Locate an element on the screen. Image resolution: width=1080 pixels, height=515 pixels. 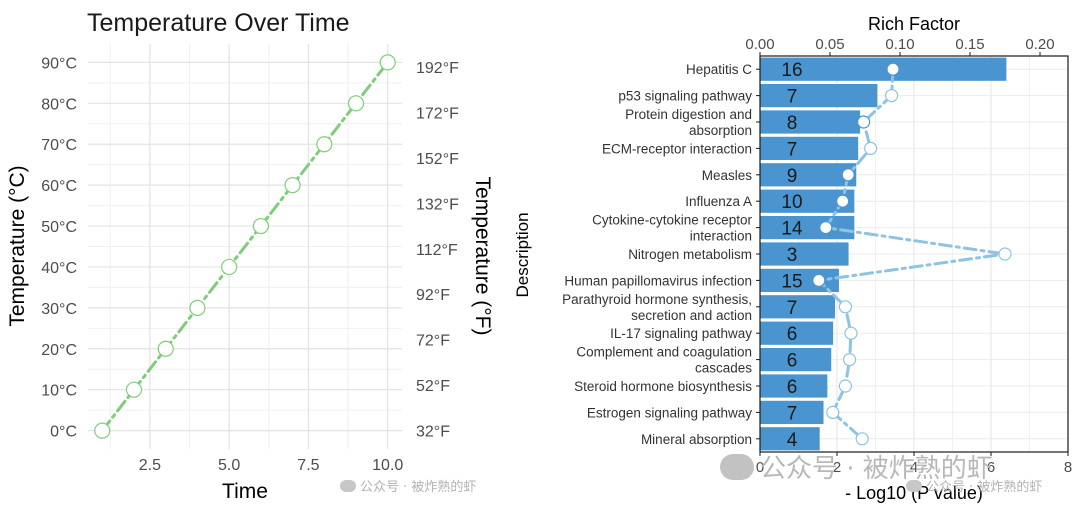
category-label-line: absorption is located at coordinates (720, 130).